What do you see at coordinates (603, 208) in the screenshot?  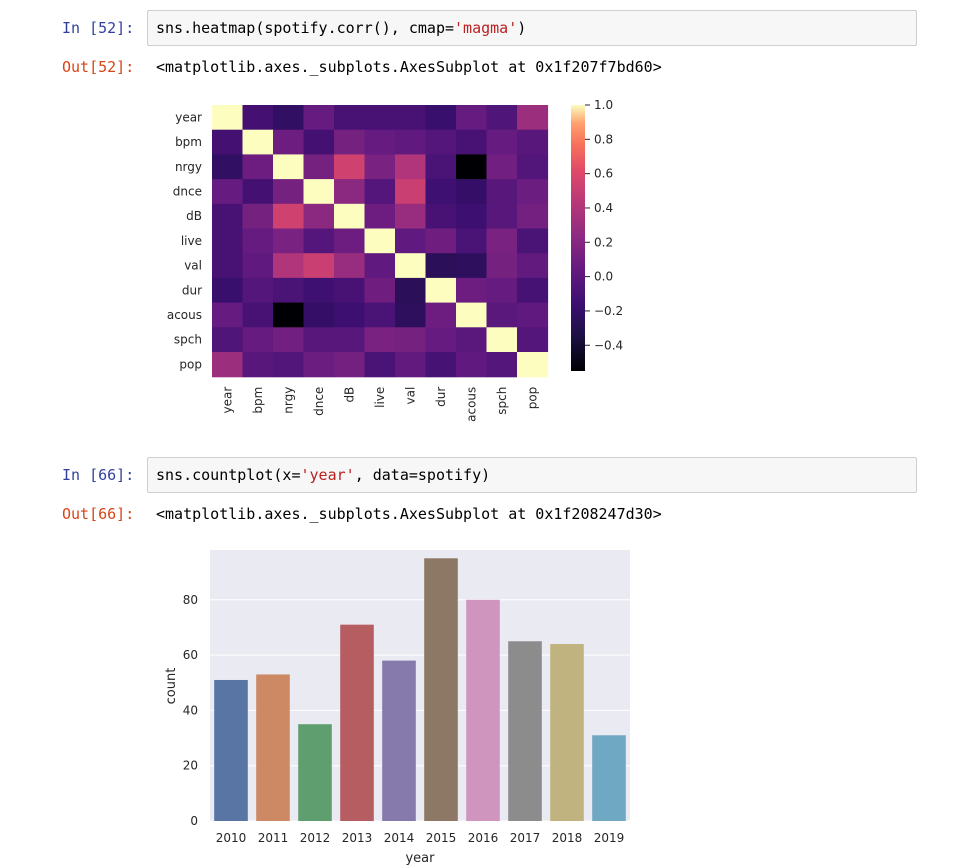 I see `colorbar-tick-label: 0.4` at bounding box center [603, 208].